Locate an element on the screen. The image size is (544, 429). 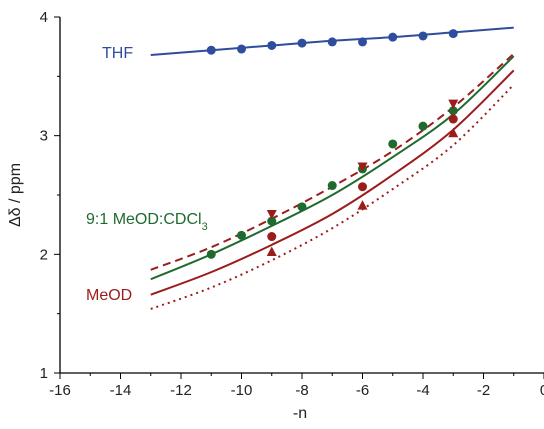
x-tick-label: -10 is located at coordinates (242, 390).